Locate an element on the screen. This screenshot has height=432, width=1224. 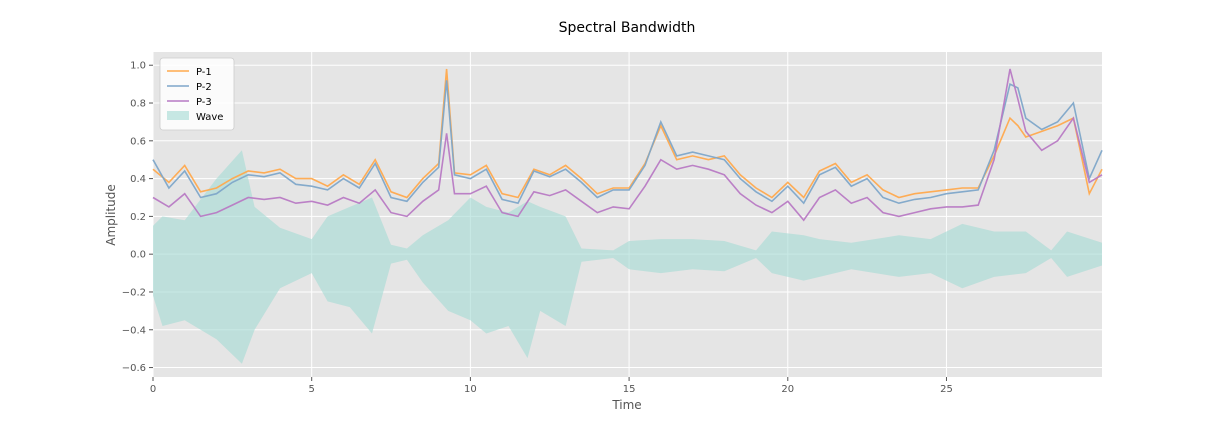
y-tick-label: 0.2 is located at coordinates (138, 217).